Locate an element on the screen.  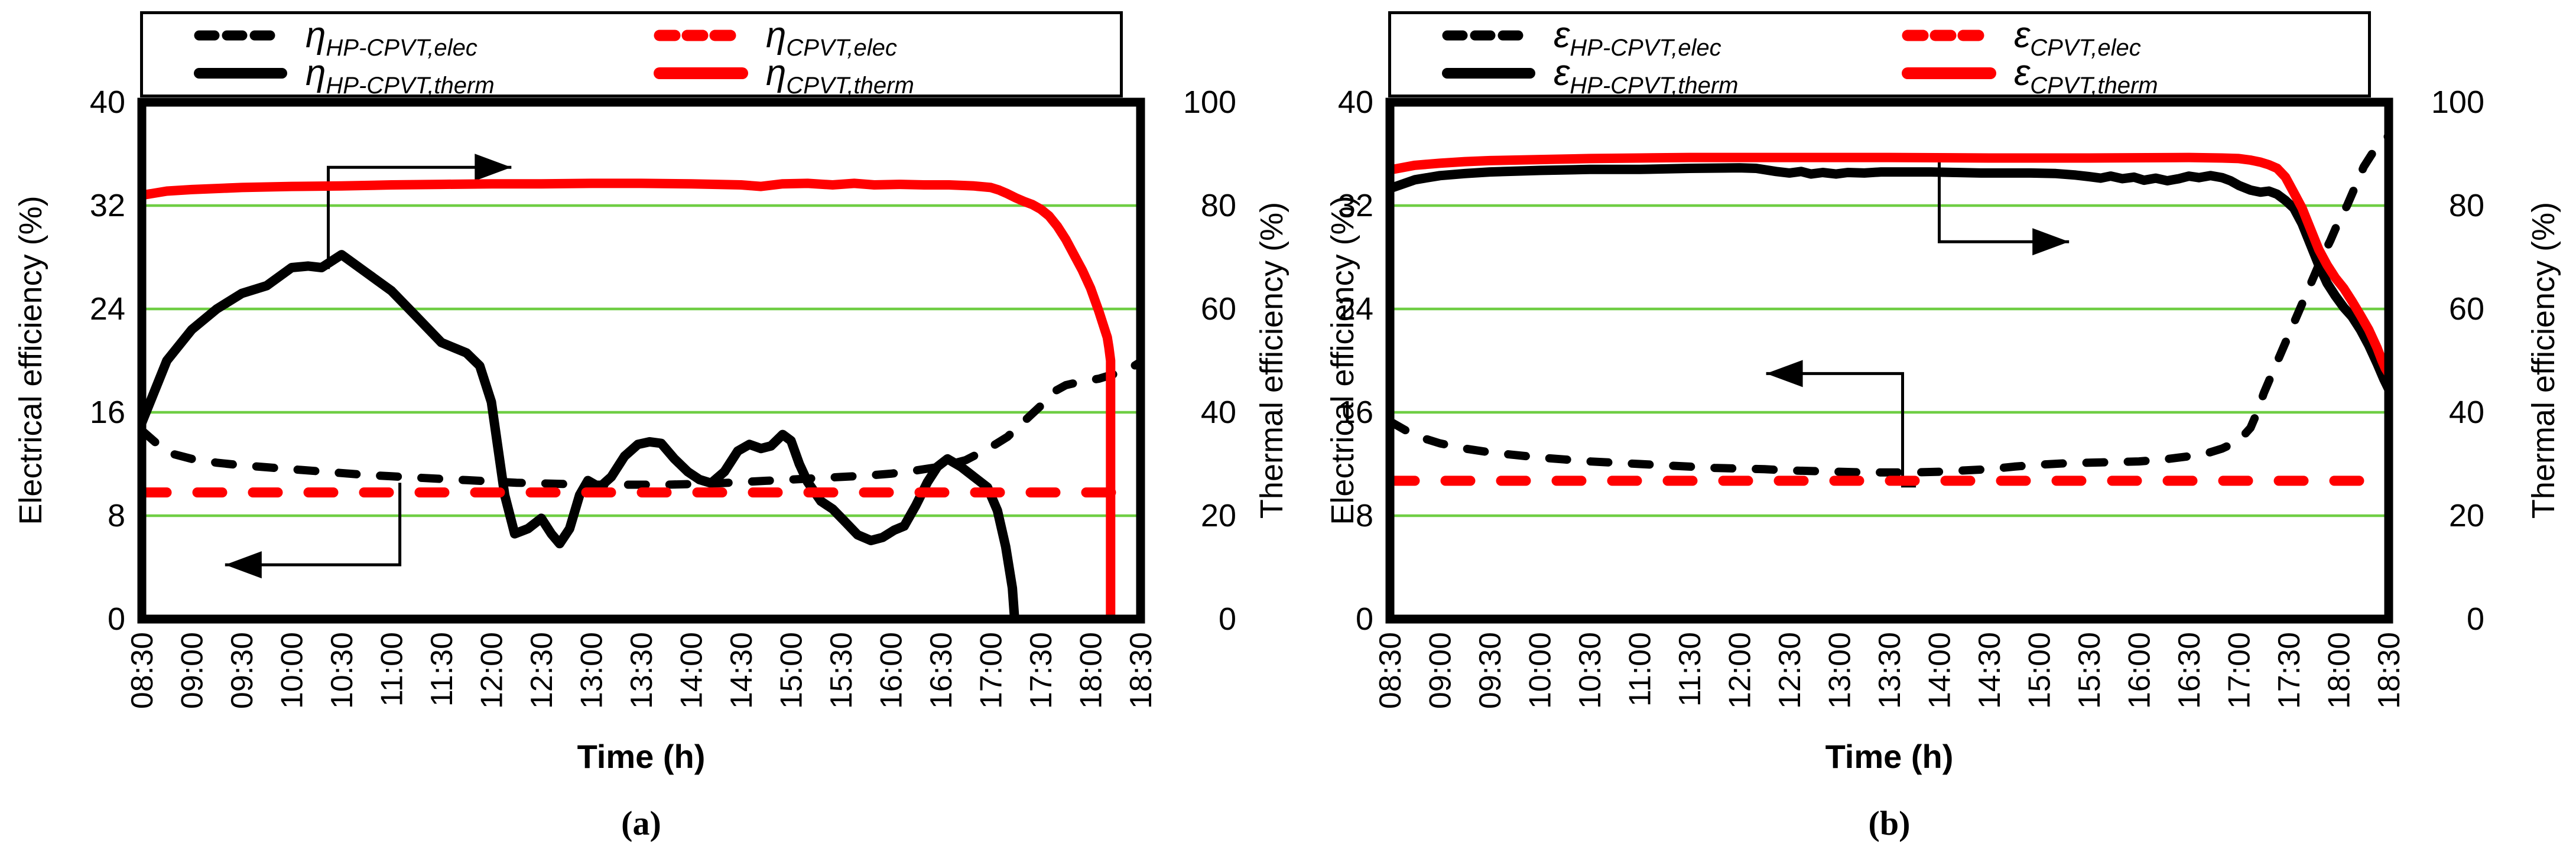
legend-label: εHP-CPVT,elec is located at coordinates (1637, 38).